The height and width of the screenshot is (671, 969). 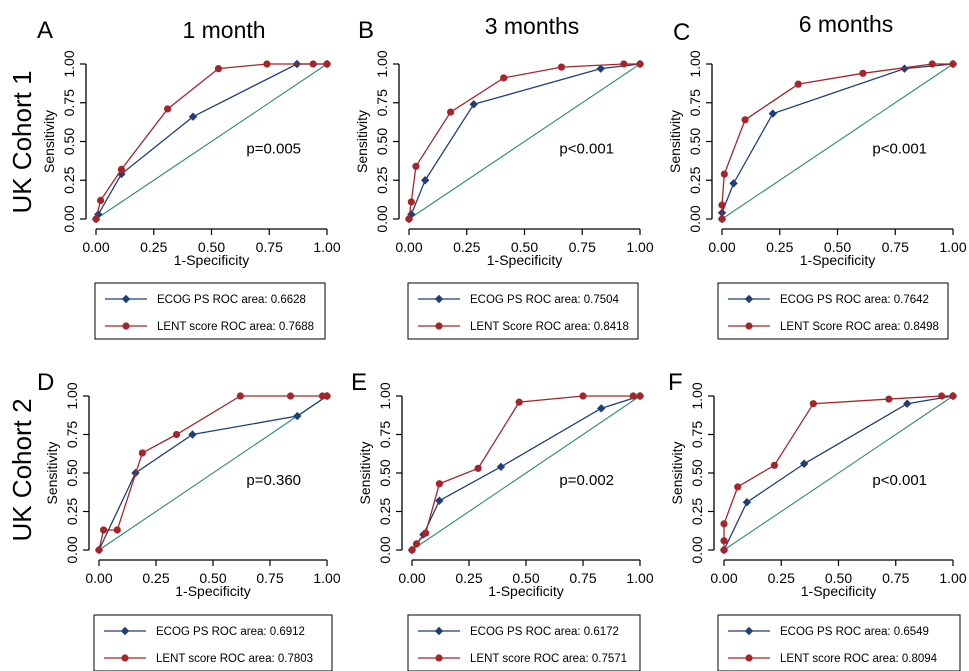 I want to click on panel-title: 1 month, so click(x=223, y=30).